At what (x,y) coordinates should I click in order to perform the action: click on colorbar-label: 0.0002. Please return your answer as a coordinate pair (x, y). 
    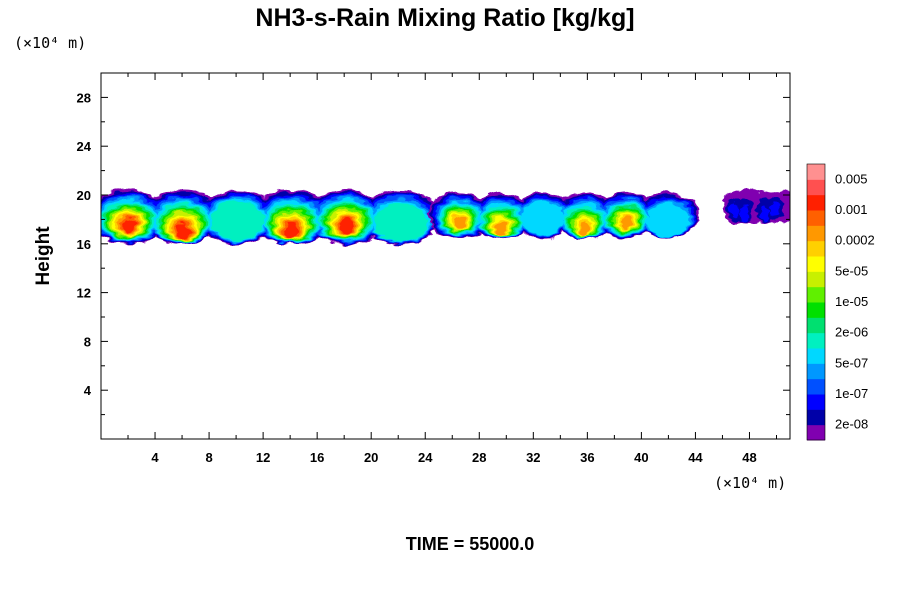
    Looking at the image, I should click on (855, 240).